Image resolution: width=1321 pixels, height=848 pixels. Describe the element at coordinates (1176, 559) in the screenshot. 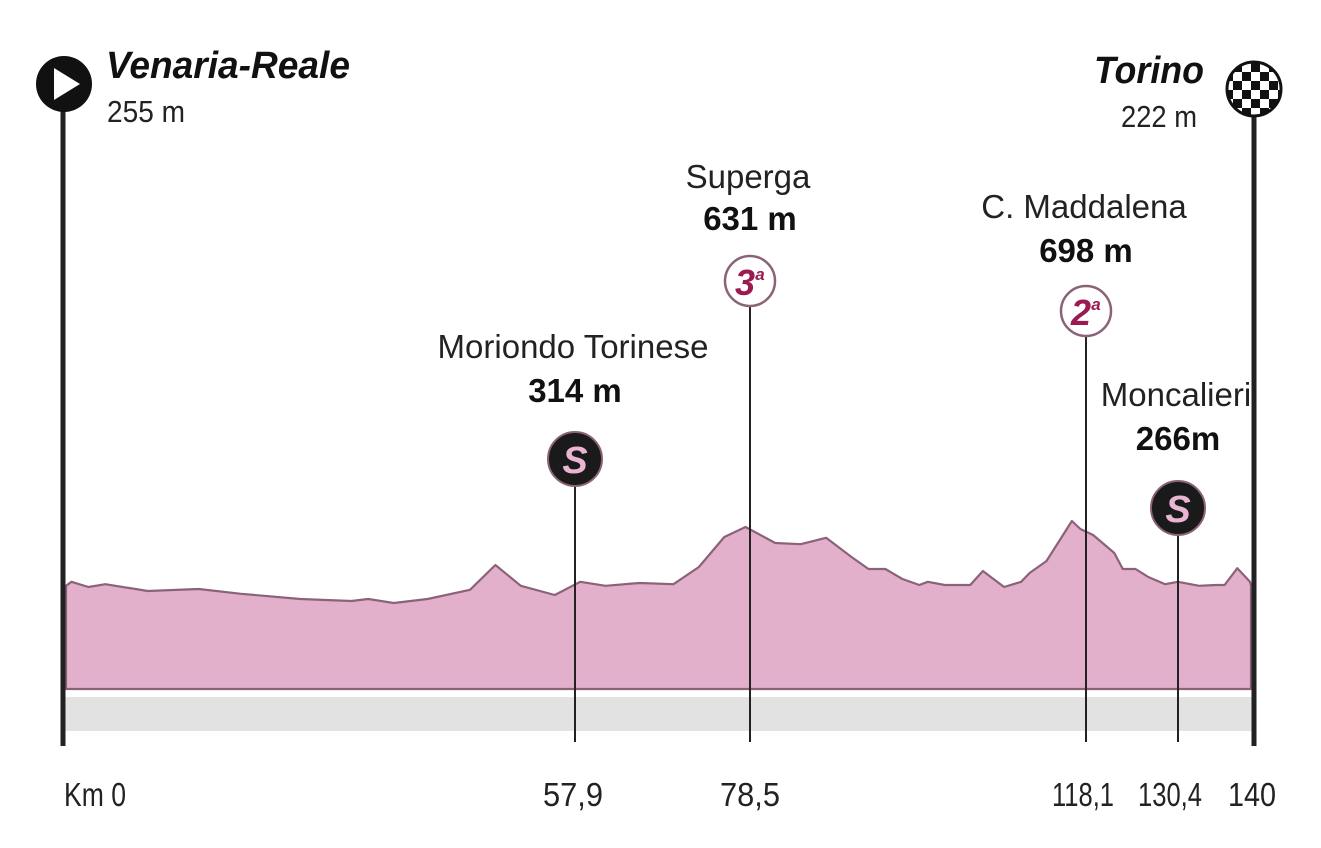

I see `climb-marker: Moncalieri 266m S` at that location.